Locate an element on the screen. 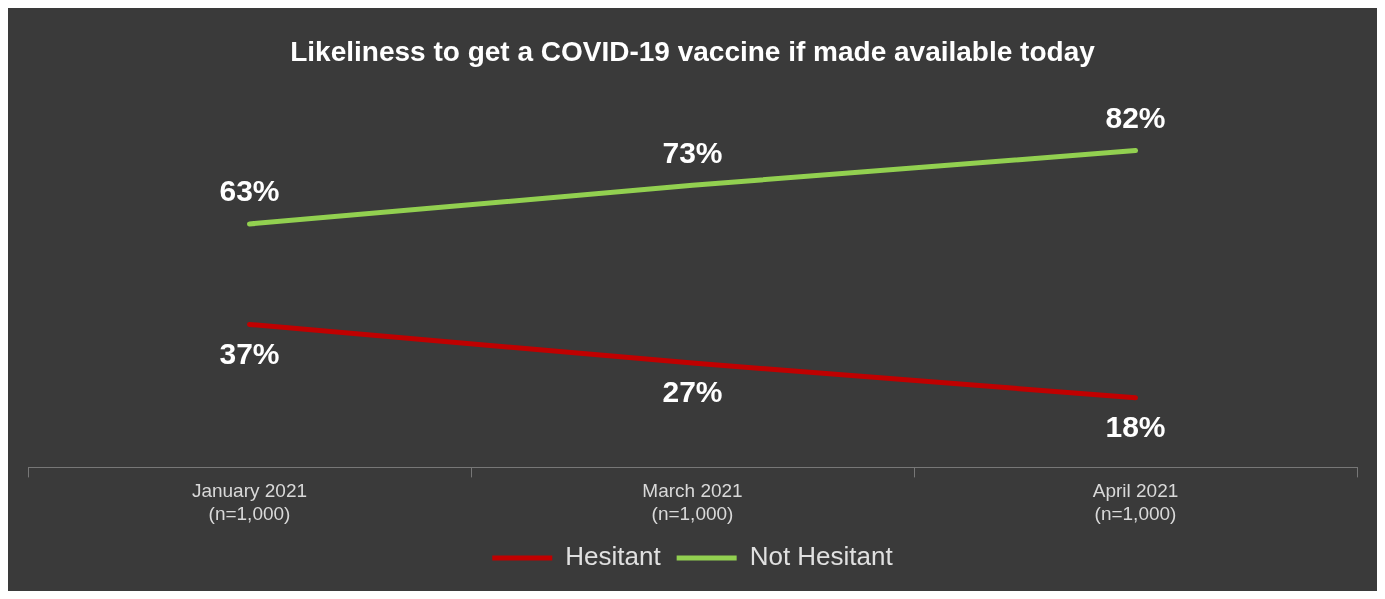 Image resolution: width=1385 pixels, height=599 pixels. x-tick-label: January 2021 (n=1,000) is located at coordinates (249, 502).